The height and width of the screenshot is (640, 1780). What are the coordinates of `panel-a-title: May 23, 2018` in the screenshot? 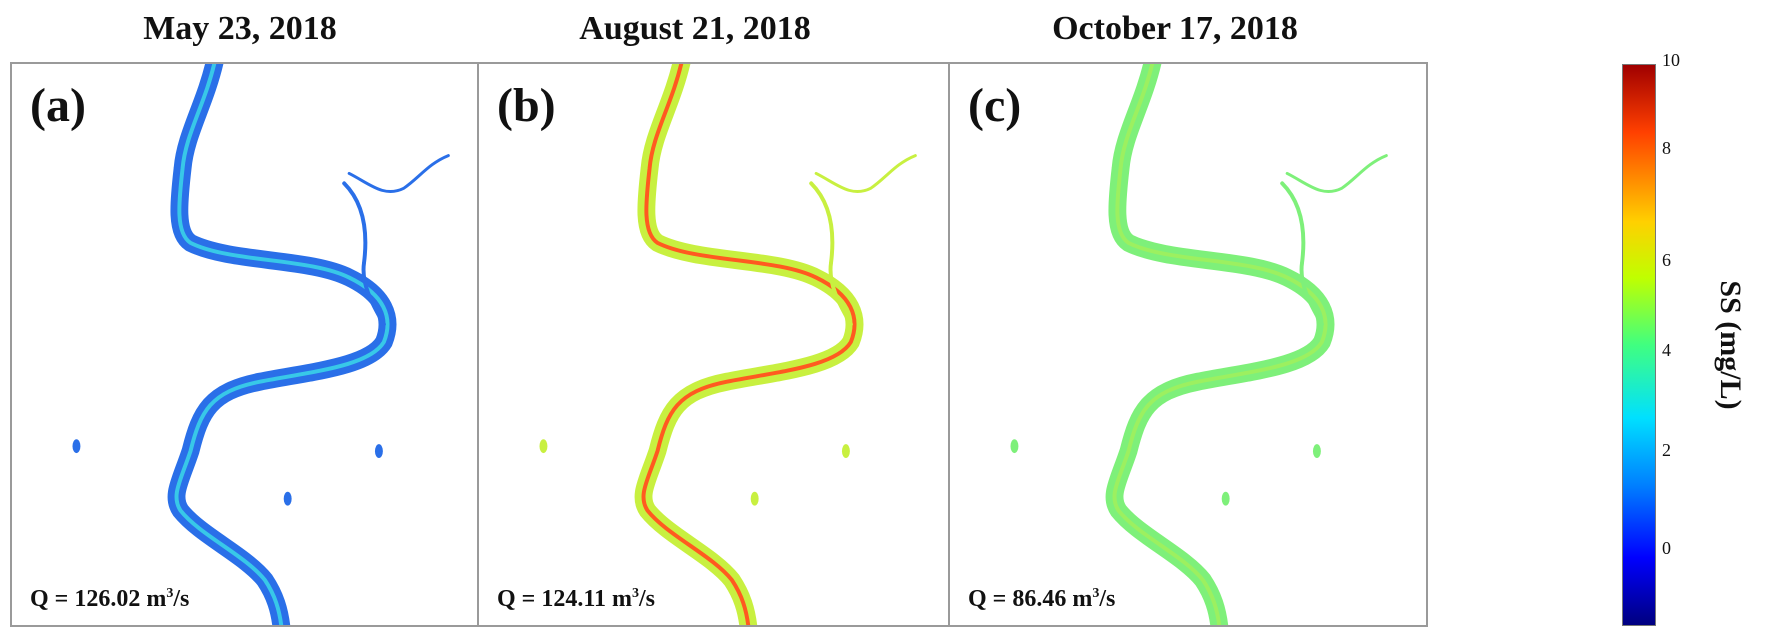 It's located at (240, 28).